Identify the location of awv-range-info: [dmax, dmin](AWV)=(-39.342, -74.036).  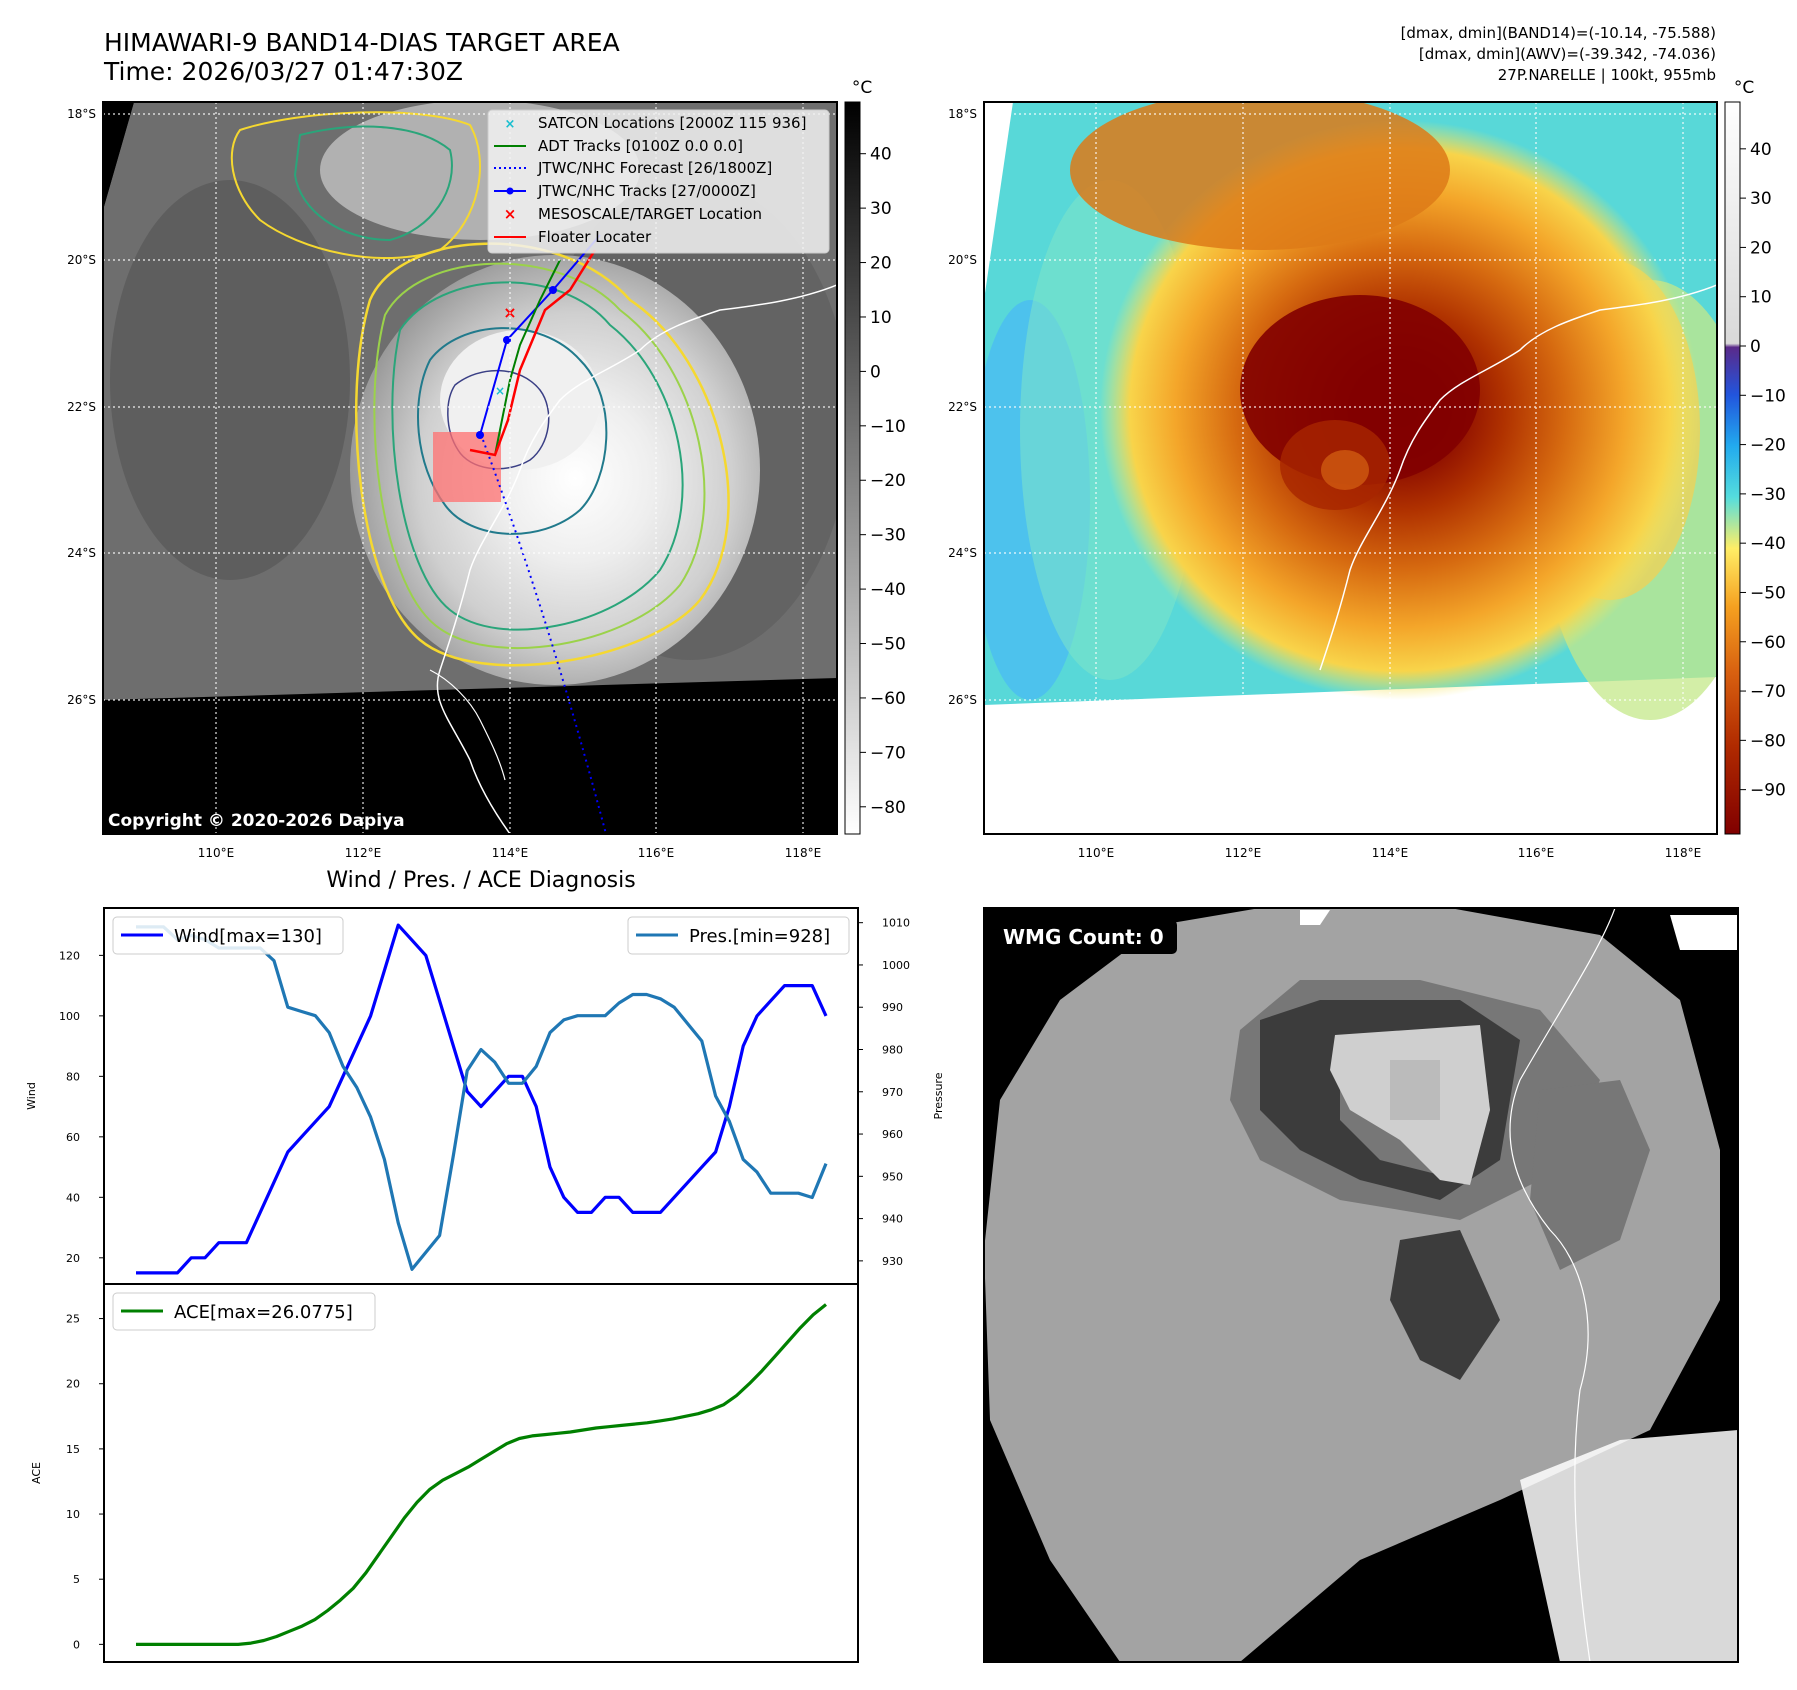
(1567, 54).